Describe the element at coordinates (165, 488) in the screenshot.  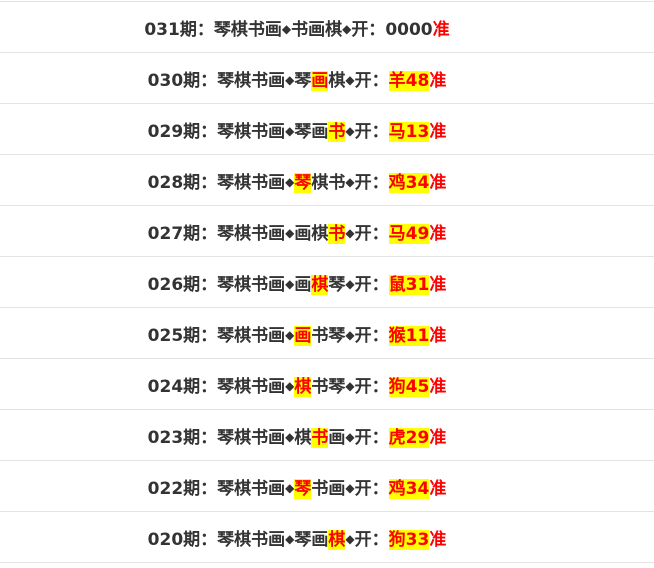
I see `period-number: 022` at that location.